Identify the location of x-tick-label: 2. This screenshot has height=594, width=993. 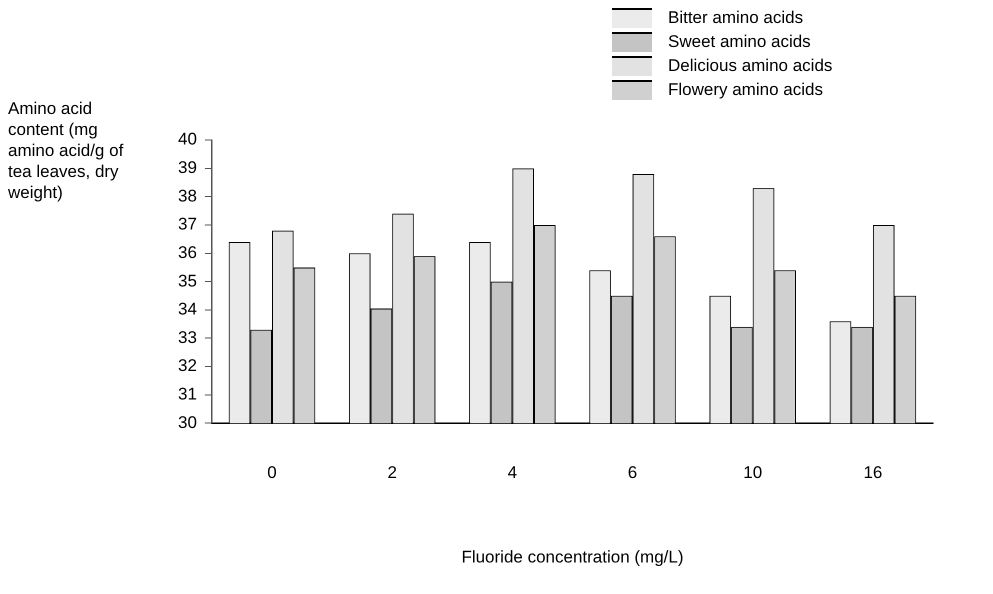
(392, 472).